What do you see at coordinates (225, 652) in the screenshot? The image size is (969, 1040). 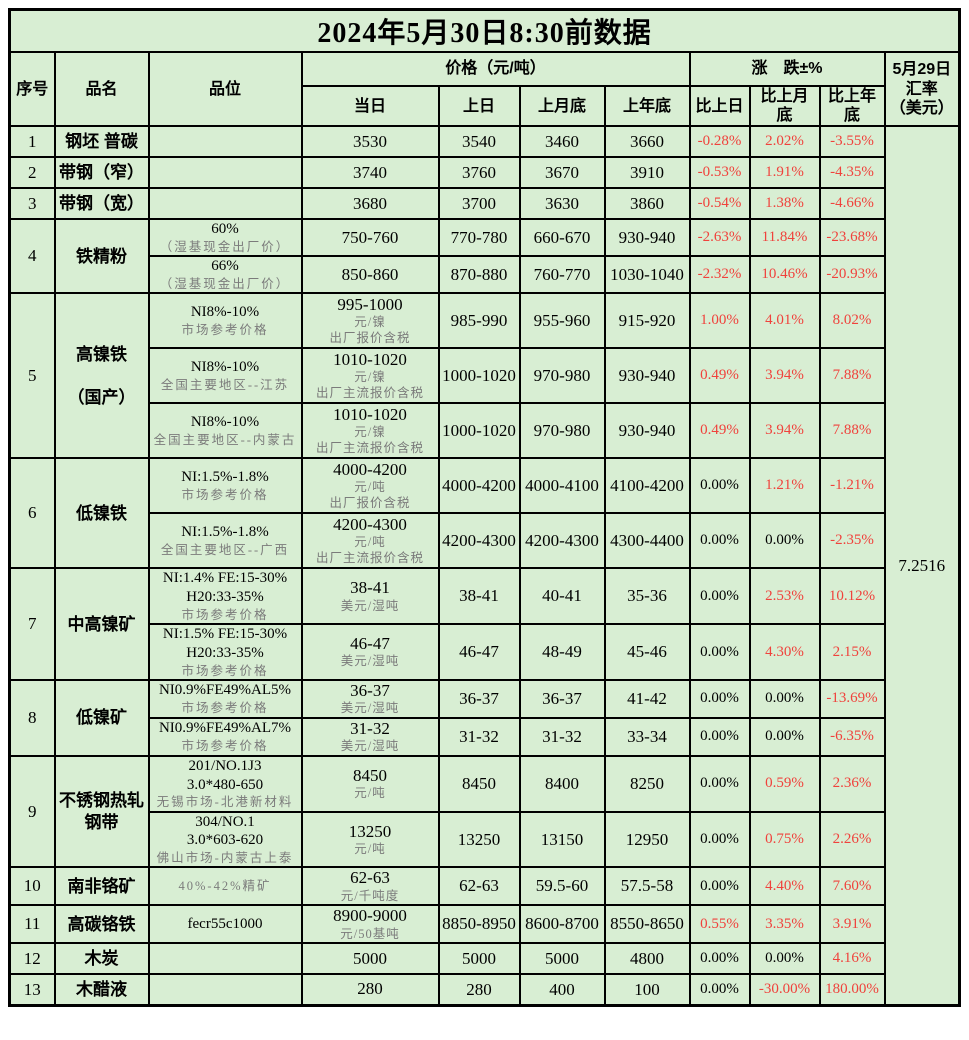 I see `grade-cell: NI:1.5% FE:15-30% H20:33-35% 市场参考价格` at bounding box center [225, 652].